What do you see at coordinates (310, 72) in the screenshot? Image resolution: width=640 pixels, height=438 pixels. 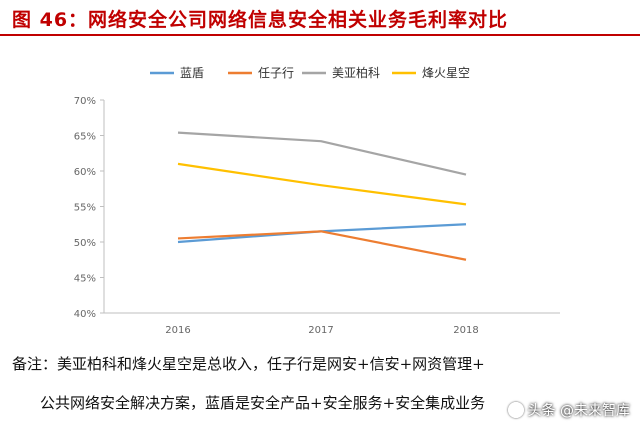 I see `legend: 蓝盾 任子行 美亚柏科 烽火星空` at bounding box center [310, 72].